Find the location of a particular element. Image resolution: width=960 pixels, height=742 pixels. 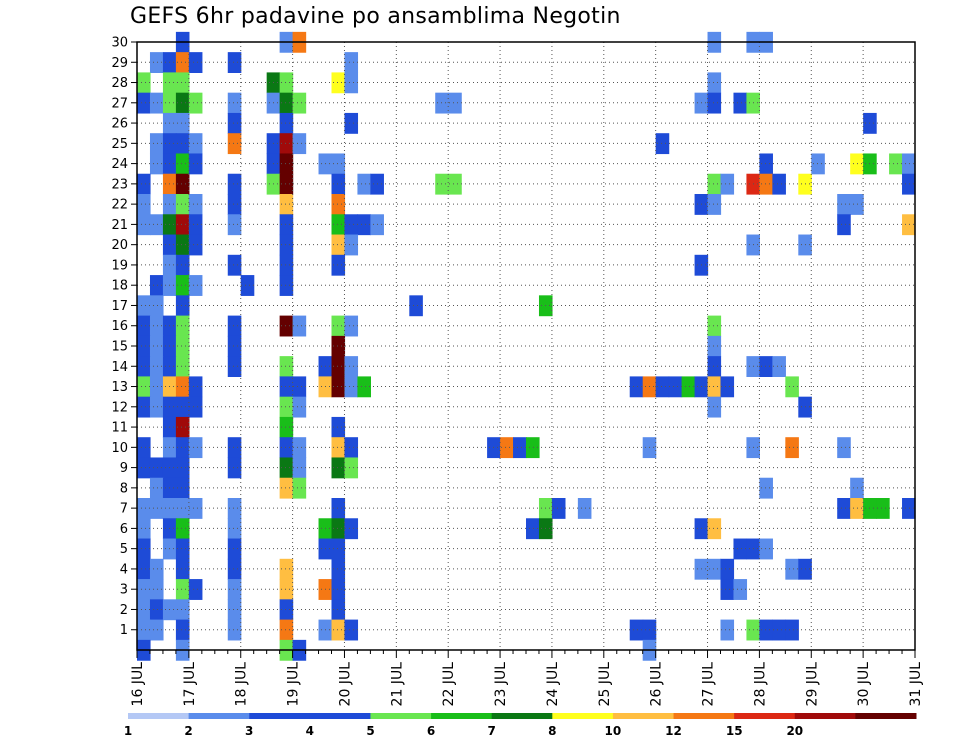

y-tick-label: 20 is located at coordinates (119, 245).